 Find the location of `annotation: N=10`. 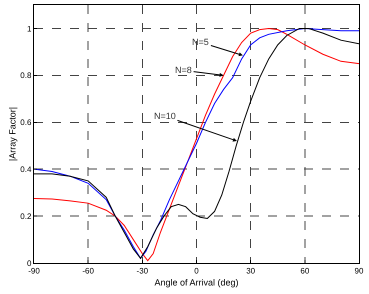

annotation: N=10 is located at coordinates (165, 116).